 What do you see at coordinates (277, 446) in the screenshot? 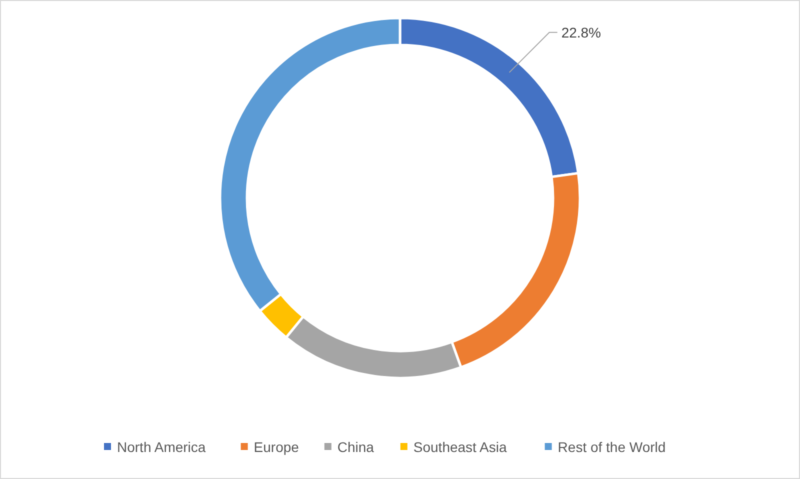
I see `legend-label: Europe` at bounding box center [277, 446].